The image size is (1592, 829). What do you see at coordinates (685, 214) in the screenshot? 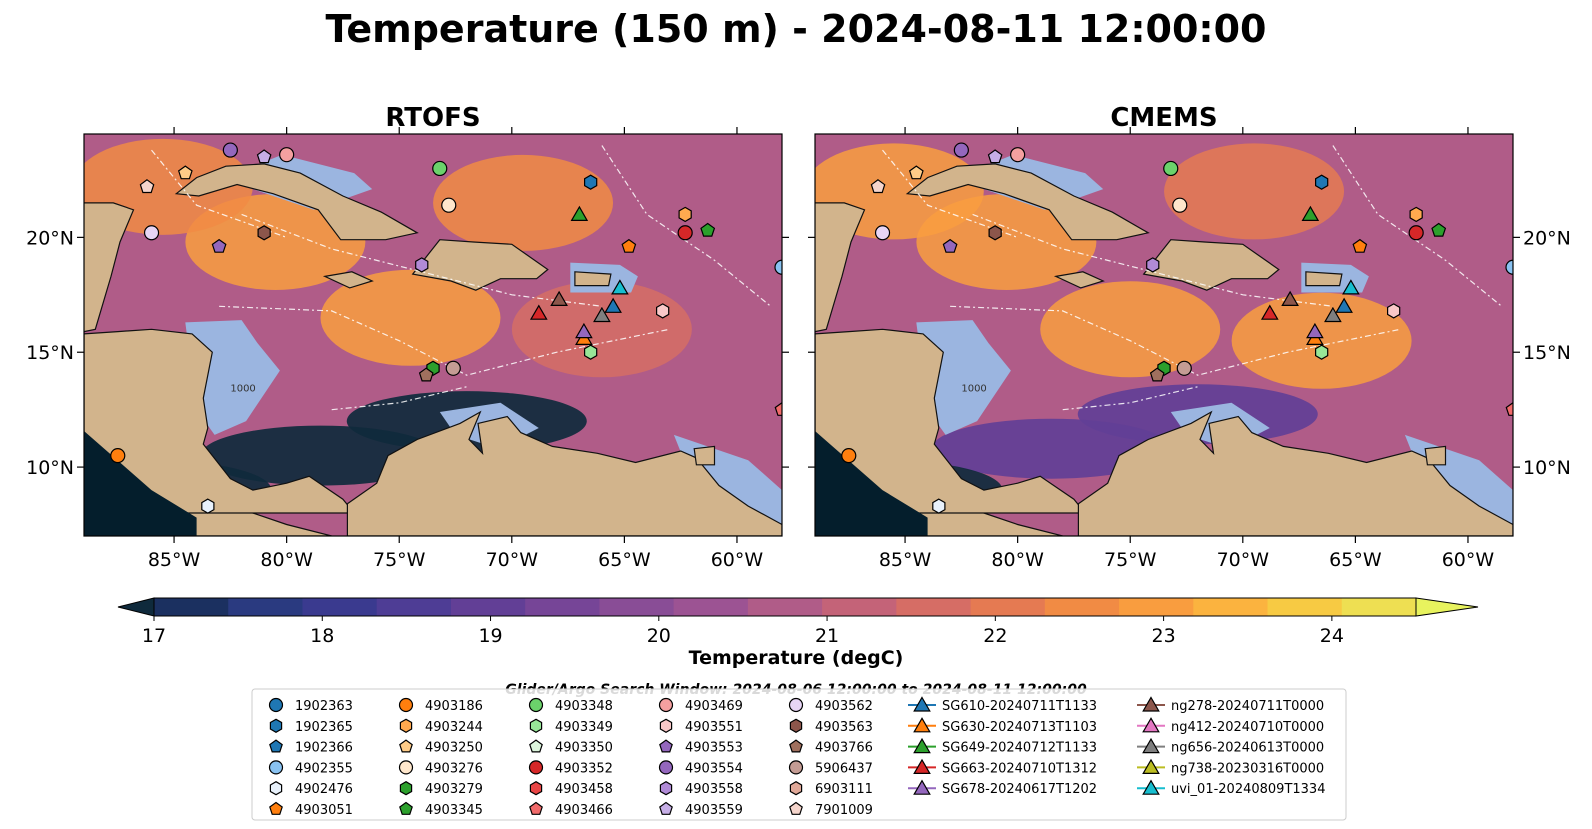
I see `marker-4903244-rtofs` at bounding box center [685, 214].